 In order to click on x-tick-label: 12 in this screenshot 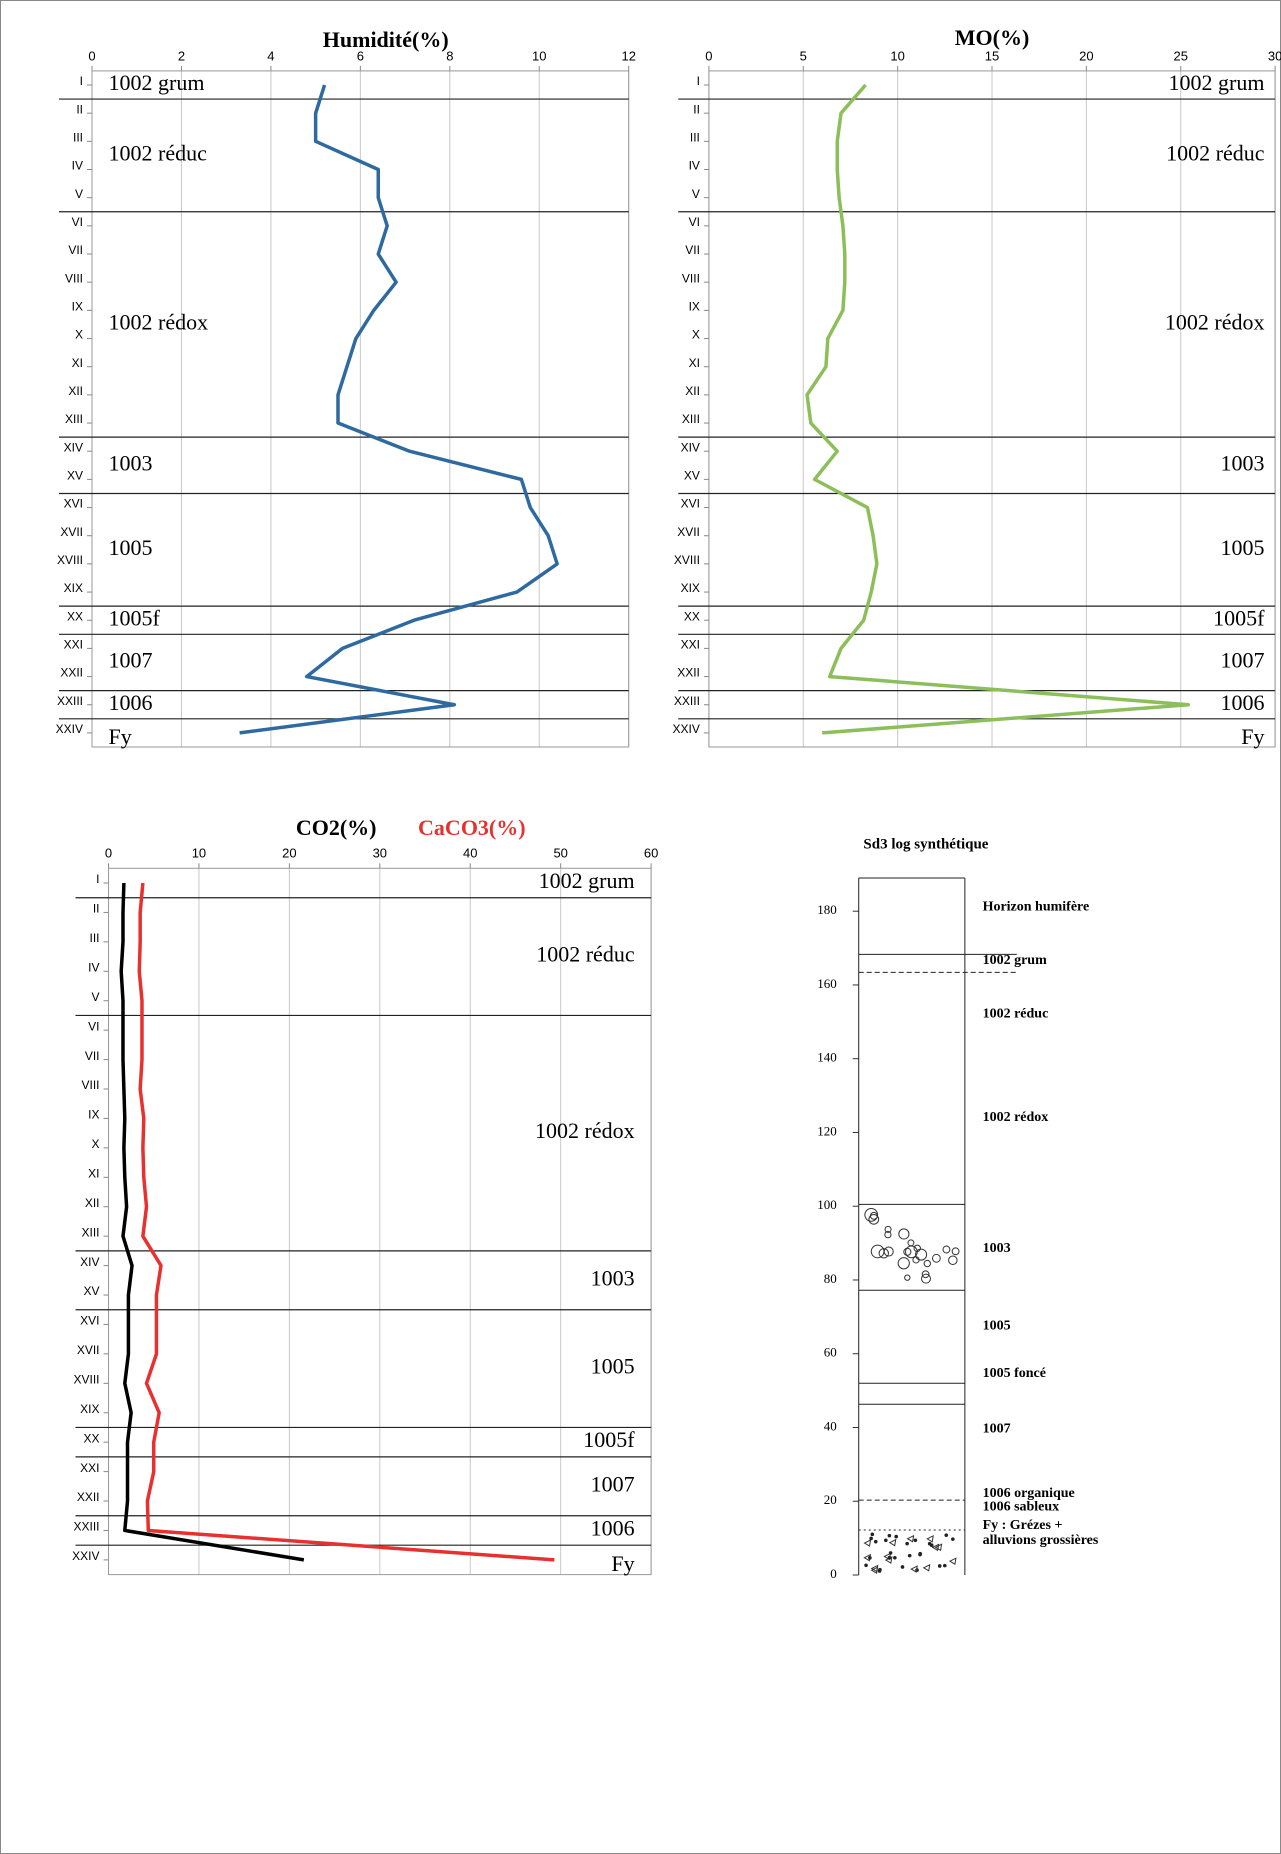, I will do `click(628, 55)`.